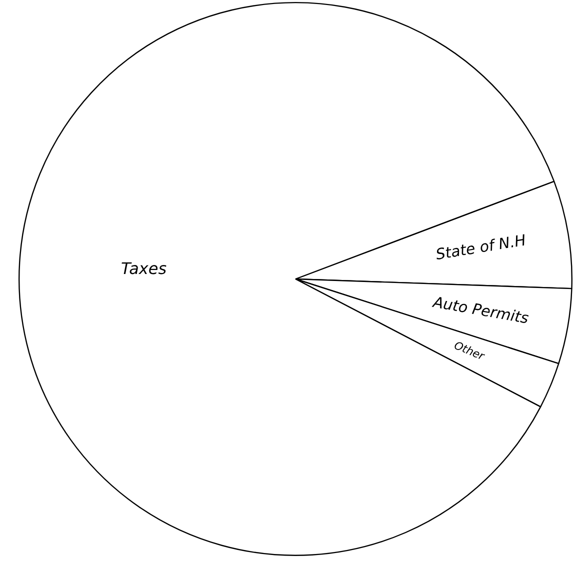 This screenshot has height=584, width=578. I want to click on slice-label: Auto Permits, so click(480, 310).